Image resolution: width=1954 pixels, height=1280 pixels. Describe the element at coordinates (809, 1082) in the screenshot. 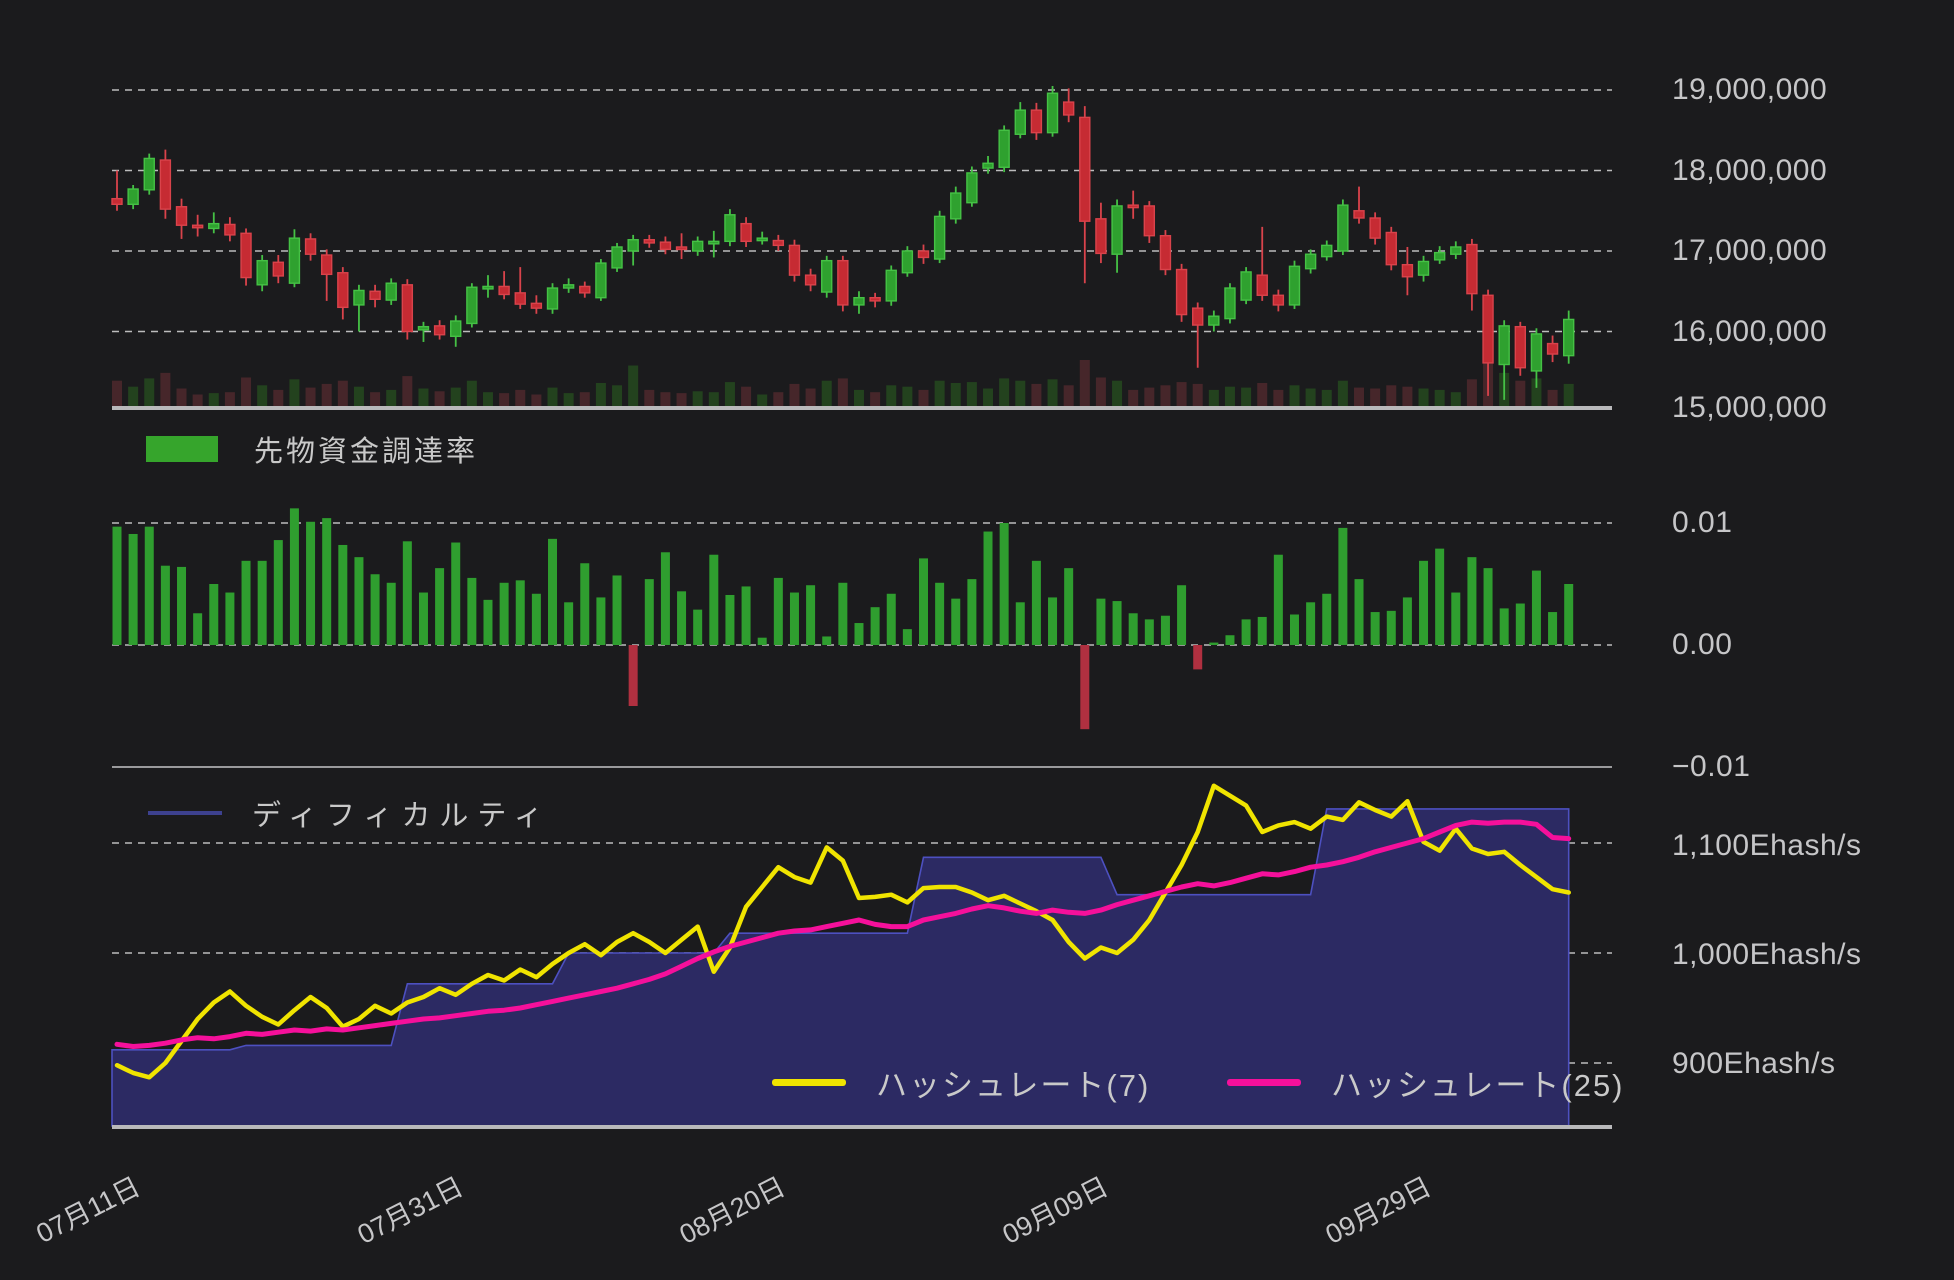

I see `hashrate7-legend-swatch` at that location.